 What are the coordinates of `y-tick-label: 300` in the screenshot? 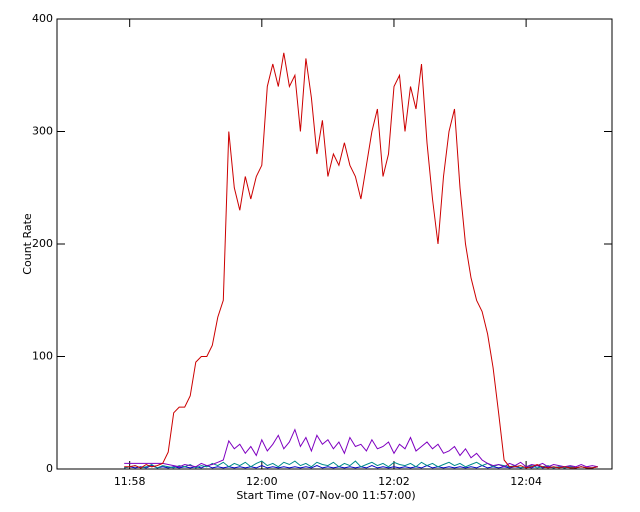 It's located at (42, 131).